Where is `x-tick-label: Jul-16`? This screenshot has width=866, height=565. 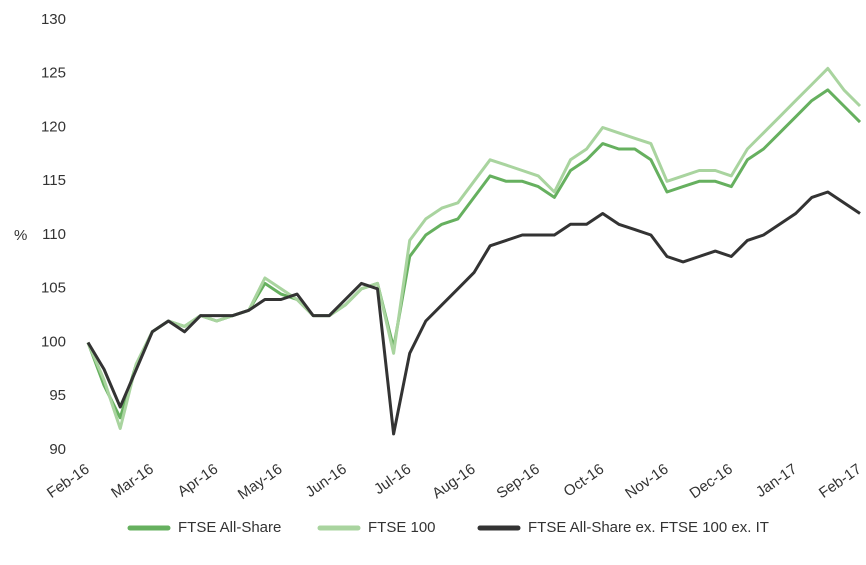
x-tick-label: Jul-16 is located at coordinates (392, 479).